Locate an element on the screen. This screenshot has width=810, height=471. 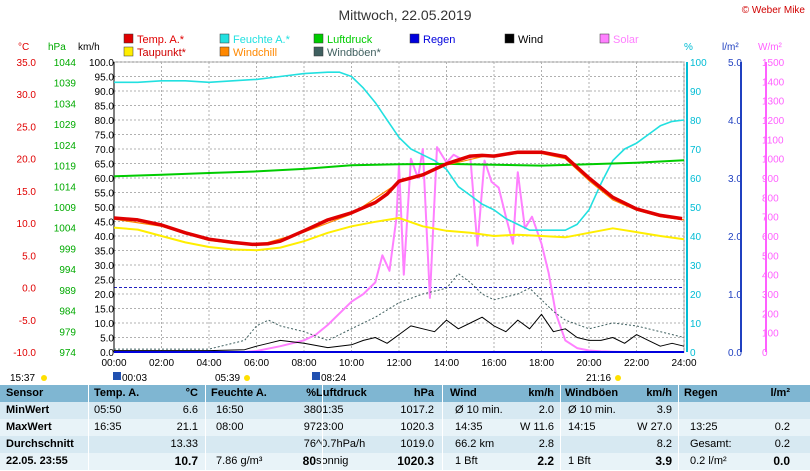
cell-temp-val: 21.1 is located at coordinates (187, 427).